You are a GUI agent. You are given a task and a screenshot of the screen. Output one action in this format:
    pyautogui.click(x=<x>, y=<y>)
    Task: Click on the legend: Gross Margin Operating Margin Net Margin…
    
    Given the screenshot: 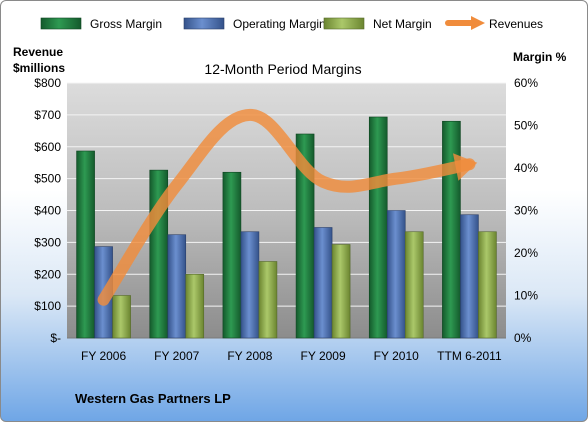 What is the action you would take?
    pyautogui.click(x=291, y=23)
    